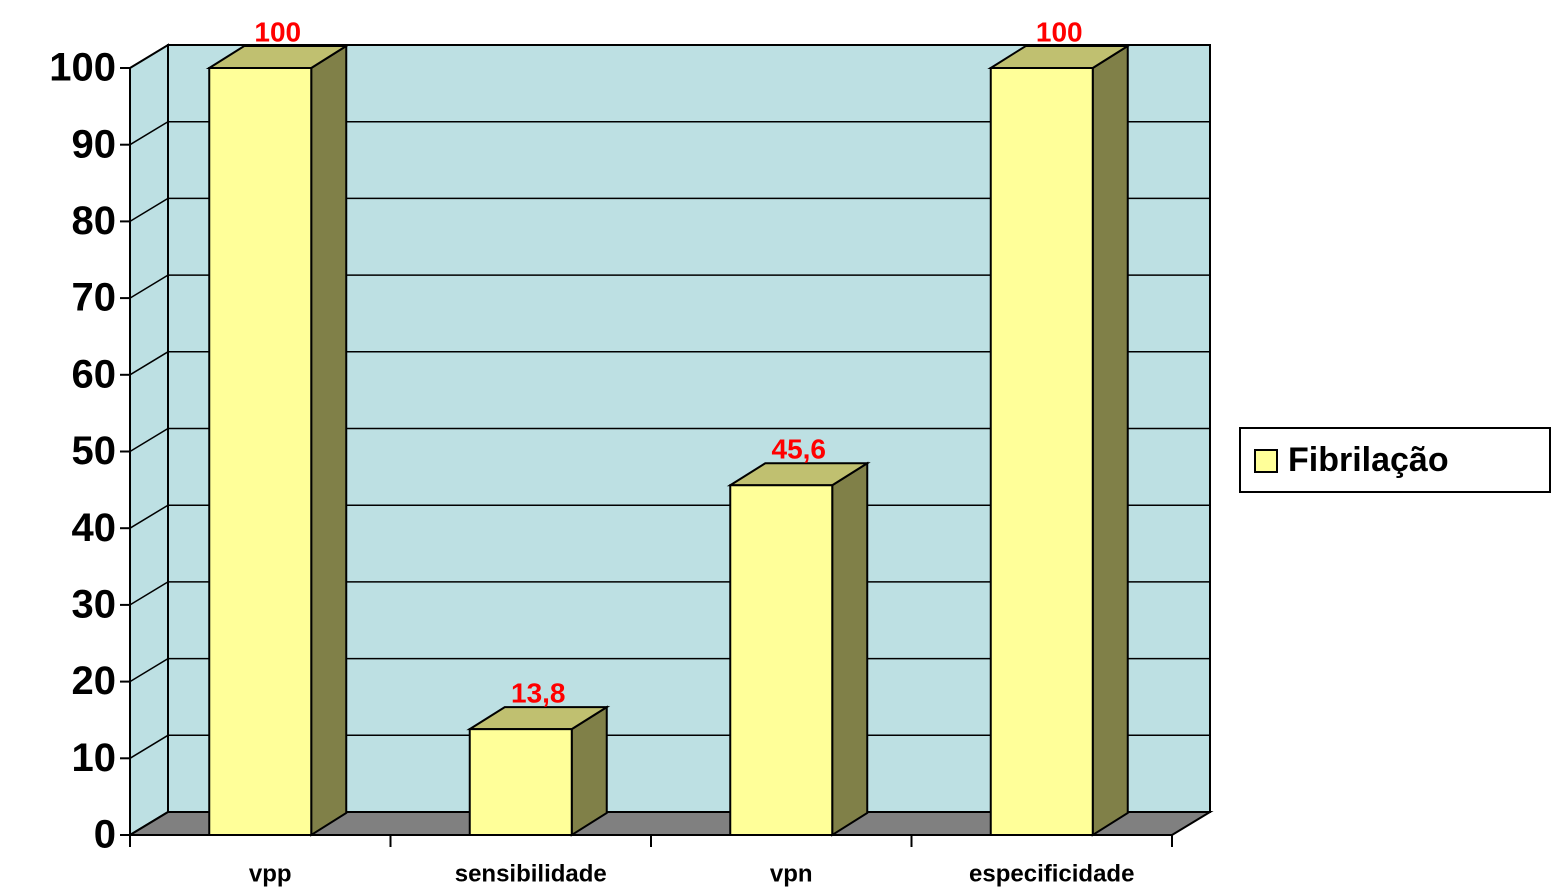  I want to click on y-tick-label: 100, so click(82, 68).